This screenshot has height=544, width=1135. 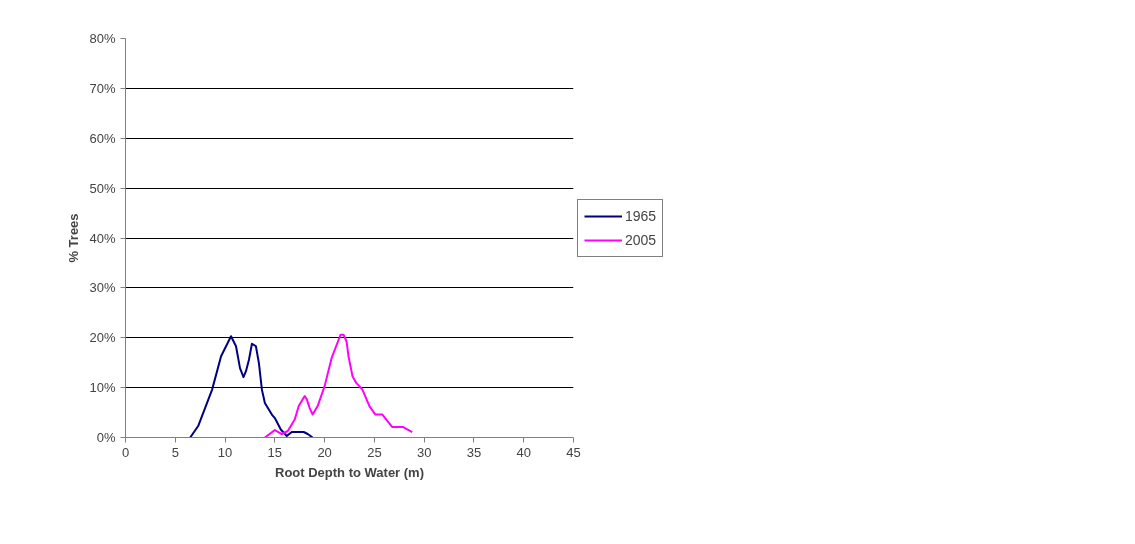 I want to click on x-tick-label: 30, so click(x=424, y=452).